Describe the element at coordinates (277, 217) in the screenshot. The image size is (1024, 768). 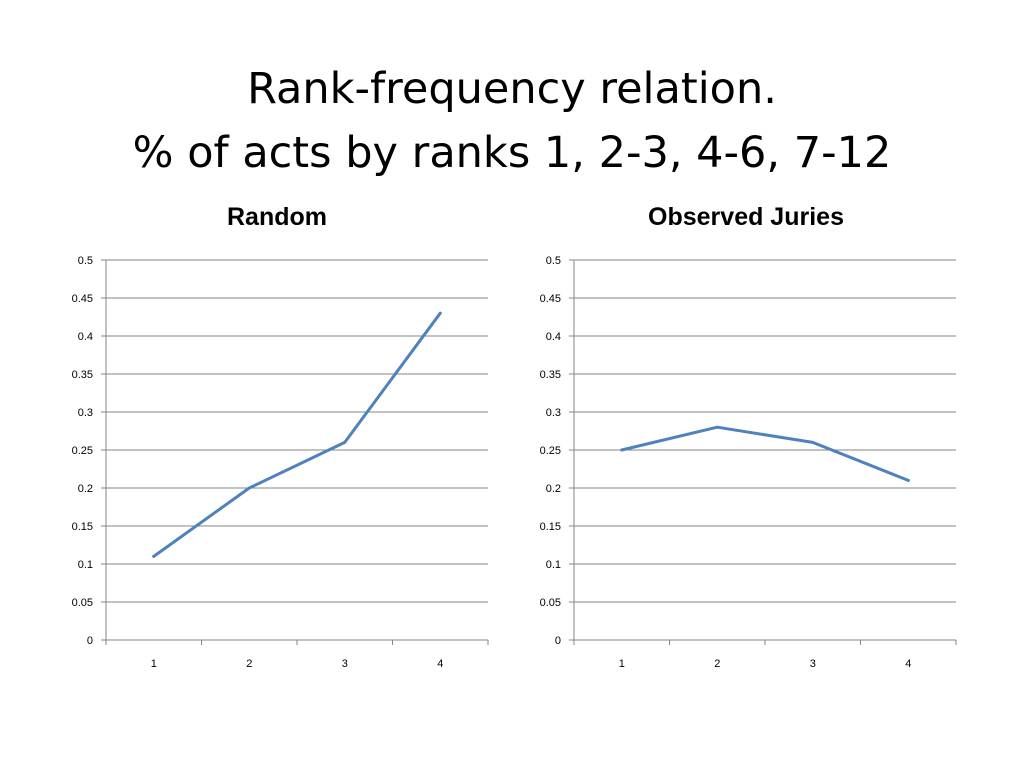
I see `chart-title-random: Random` at that location.